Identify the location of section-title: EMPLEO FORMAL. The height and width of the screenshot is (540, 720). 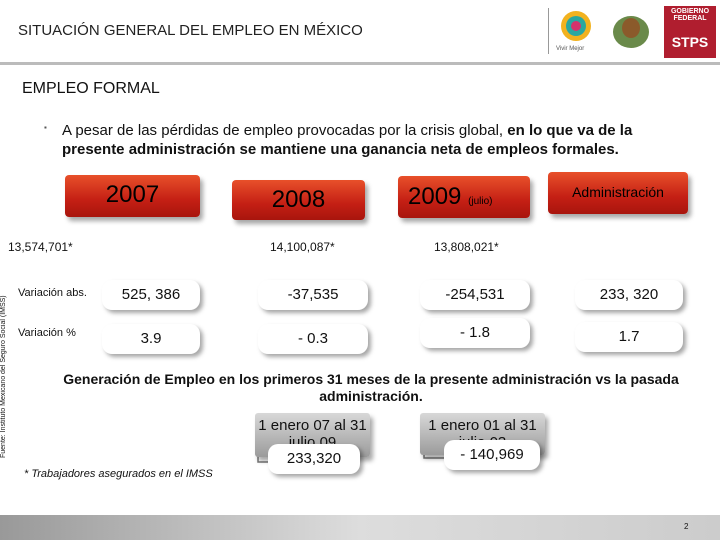
(91, 88).